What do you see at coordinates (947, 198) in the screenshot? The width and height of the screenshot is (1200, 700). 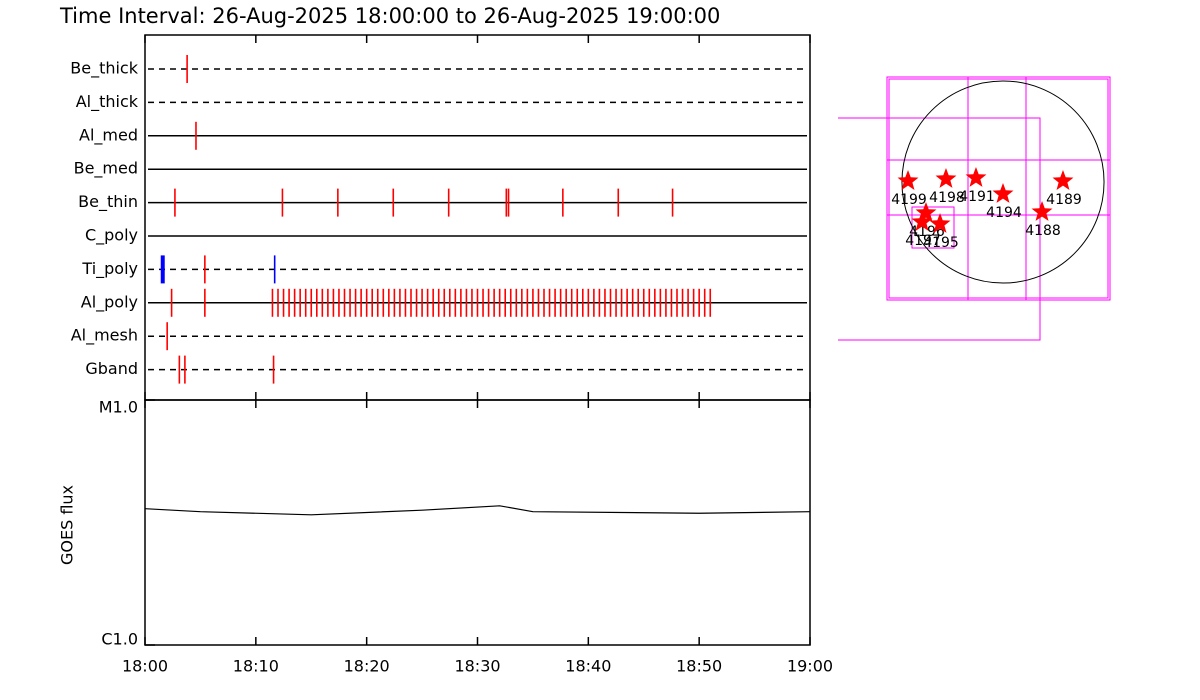 I see `region-label: 4198` at bounding box center [947, 198].